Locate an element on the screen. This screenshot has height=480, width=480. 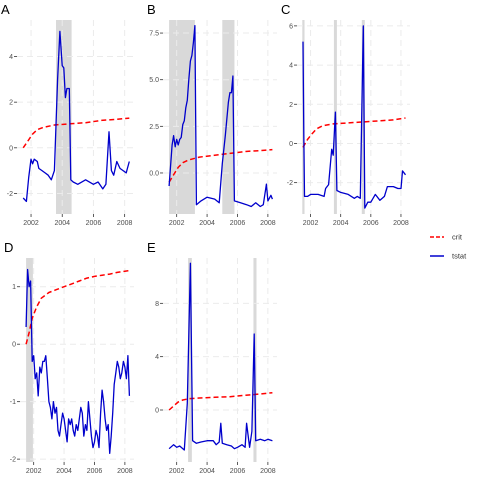
panel-c: C 2002 2004 2006 2008 -2 0 2 4 6 is located at coordinates (345, 114).